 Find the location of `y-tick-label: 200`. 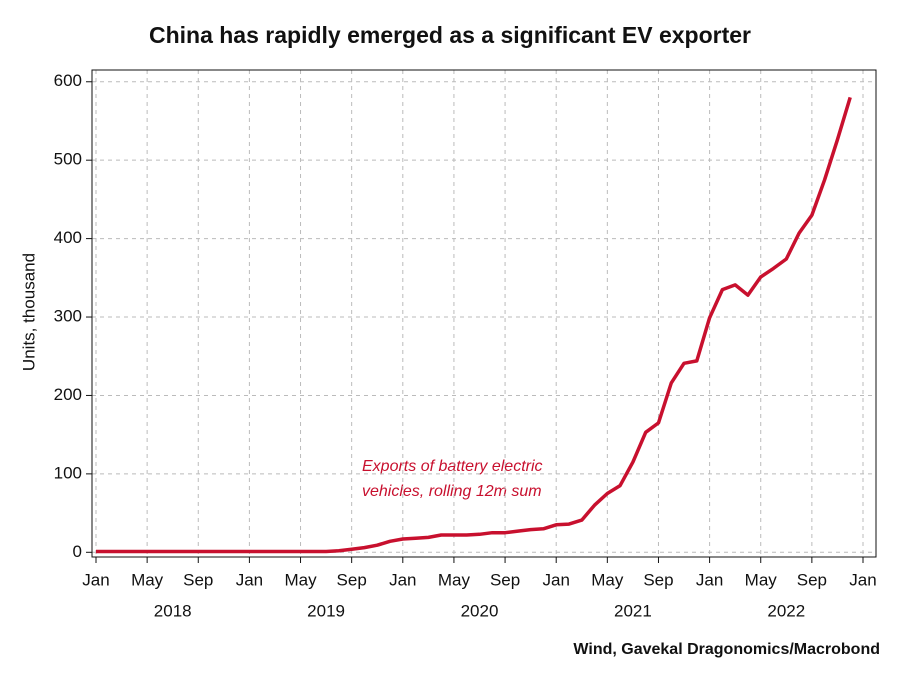

y-tick-label: 200 is located at coordinates (68, 394).